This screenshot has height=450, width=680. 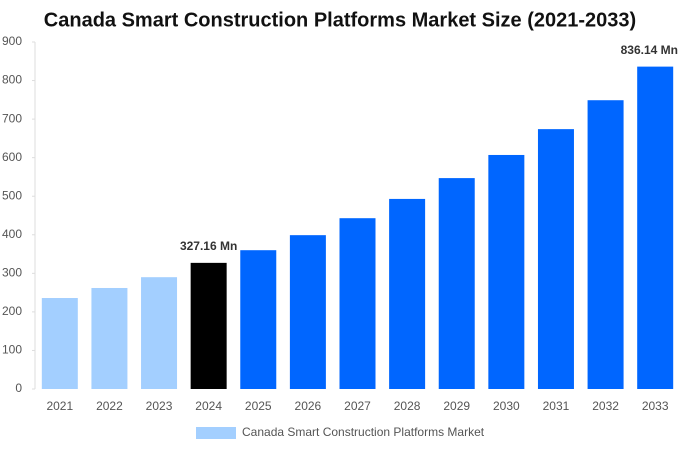 What do you see at coordinates (456, 406) in the screenshot?
I see `x-tick-label: 2029` at bounding box center [456, 406].